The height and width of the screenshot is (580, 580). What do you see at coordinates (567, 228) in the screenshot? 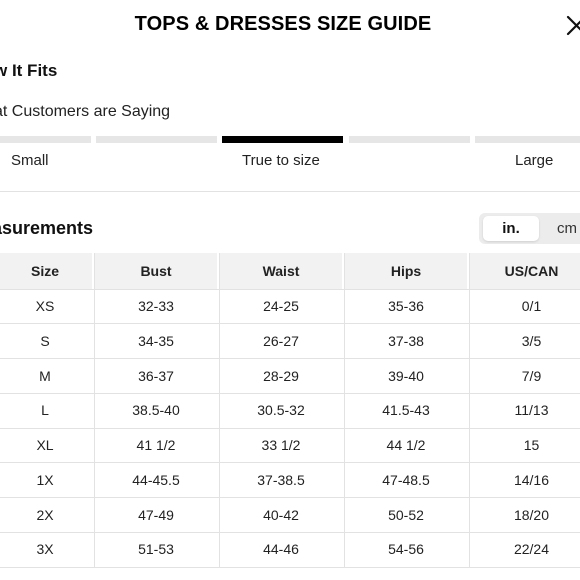
I see `unit-cm-option: cm` at bounding box center [567, 228].